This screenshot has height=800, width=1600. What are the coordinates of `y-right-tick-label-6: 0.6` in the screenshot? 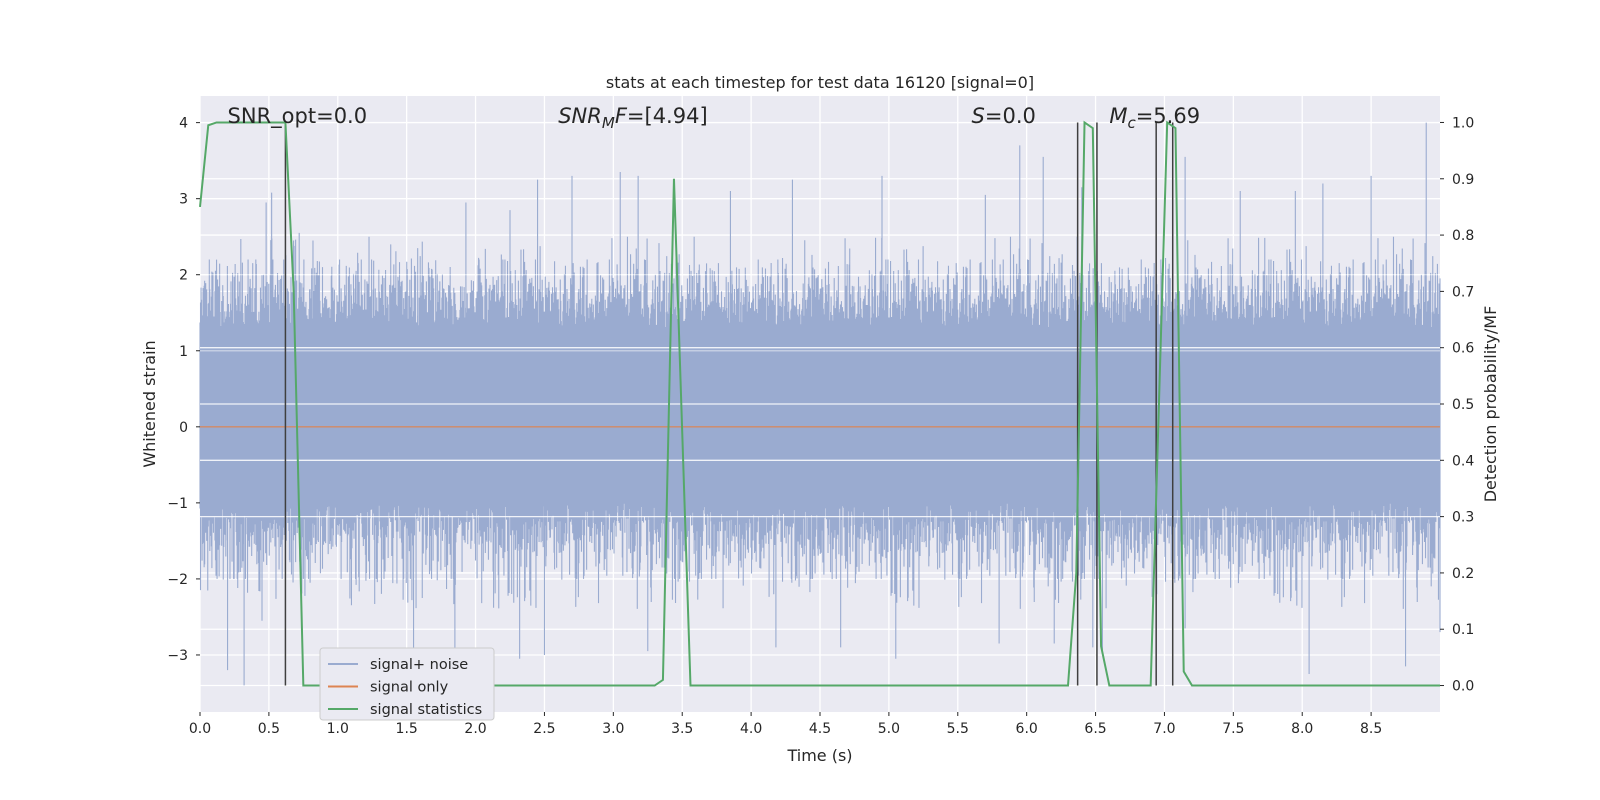 It's located at (1463, 349).